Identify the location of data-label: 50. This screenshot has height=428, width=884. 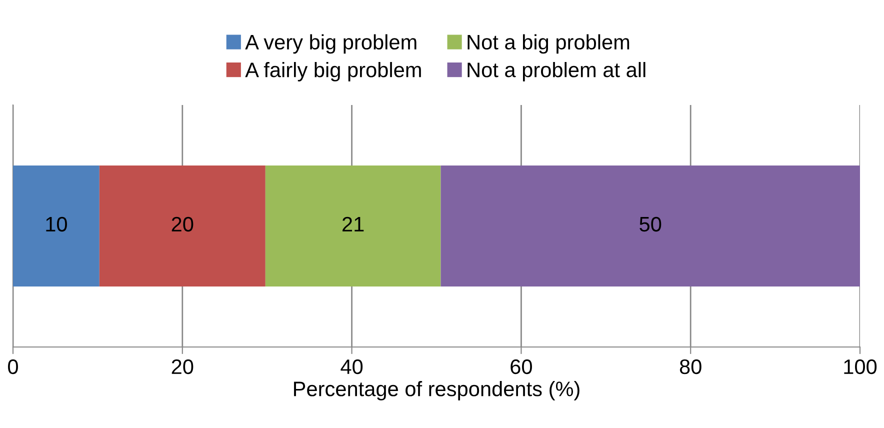
(651, 224).